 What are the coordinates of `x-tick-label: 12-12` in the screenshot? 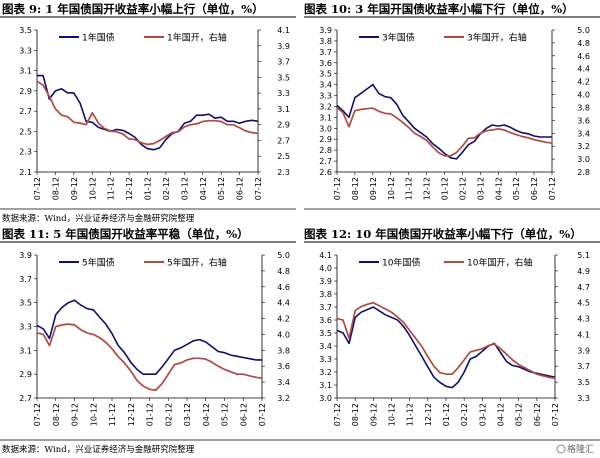 It's located at (428, 414).